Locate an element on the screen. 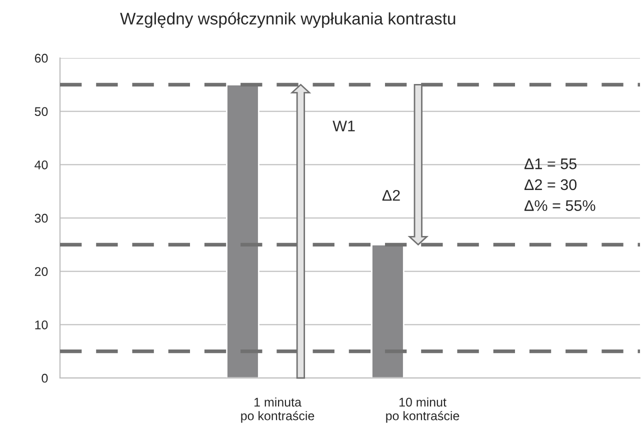 The image size is (644, 427). annotation: W1 is located at coordinates (343, 126).